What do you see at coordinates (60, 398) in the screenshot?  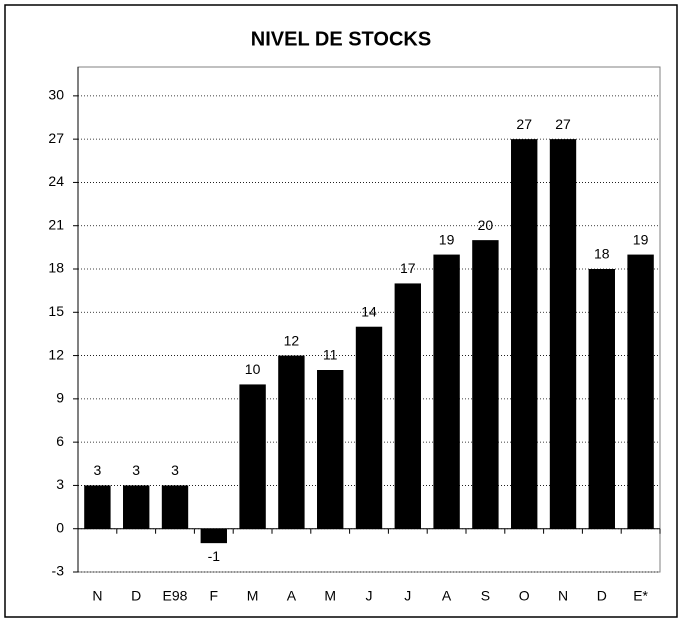 I see `y-tick-label: 9` at bounding box center [60, 398].